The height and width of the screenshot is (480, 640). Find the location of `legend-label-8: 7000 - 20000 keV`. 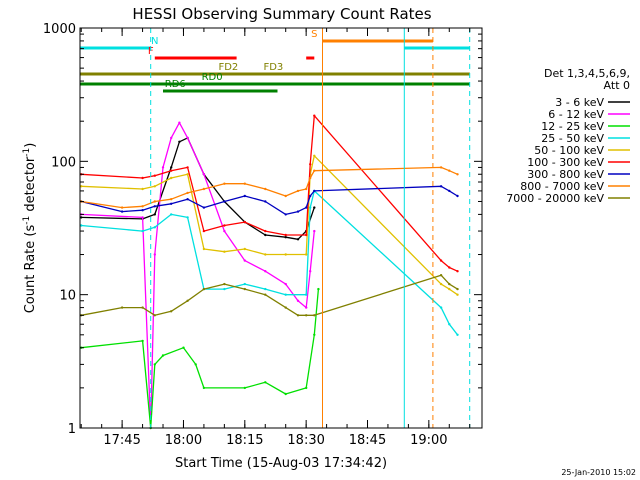

legend-label-8: 7000 - 20000 keV is located at coordinates (555, 198).